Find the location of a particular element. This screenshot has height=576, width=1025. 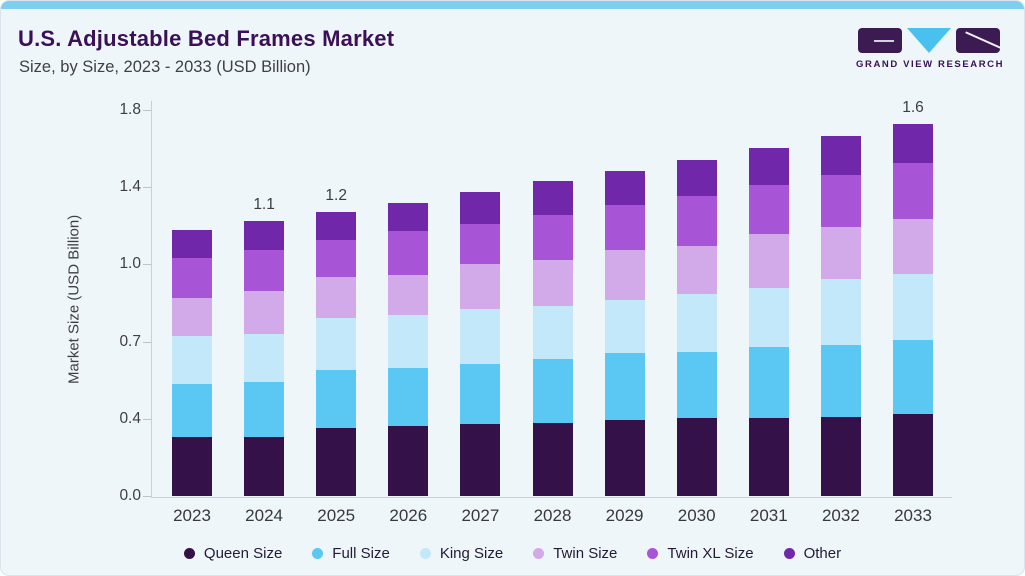

legend-item-twin-xl-size: Twin XL Size is located at coordinates (700, 553).